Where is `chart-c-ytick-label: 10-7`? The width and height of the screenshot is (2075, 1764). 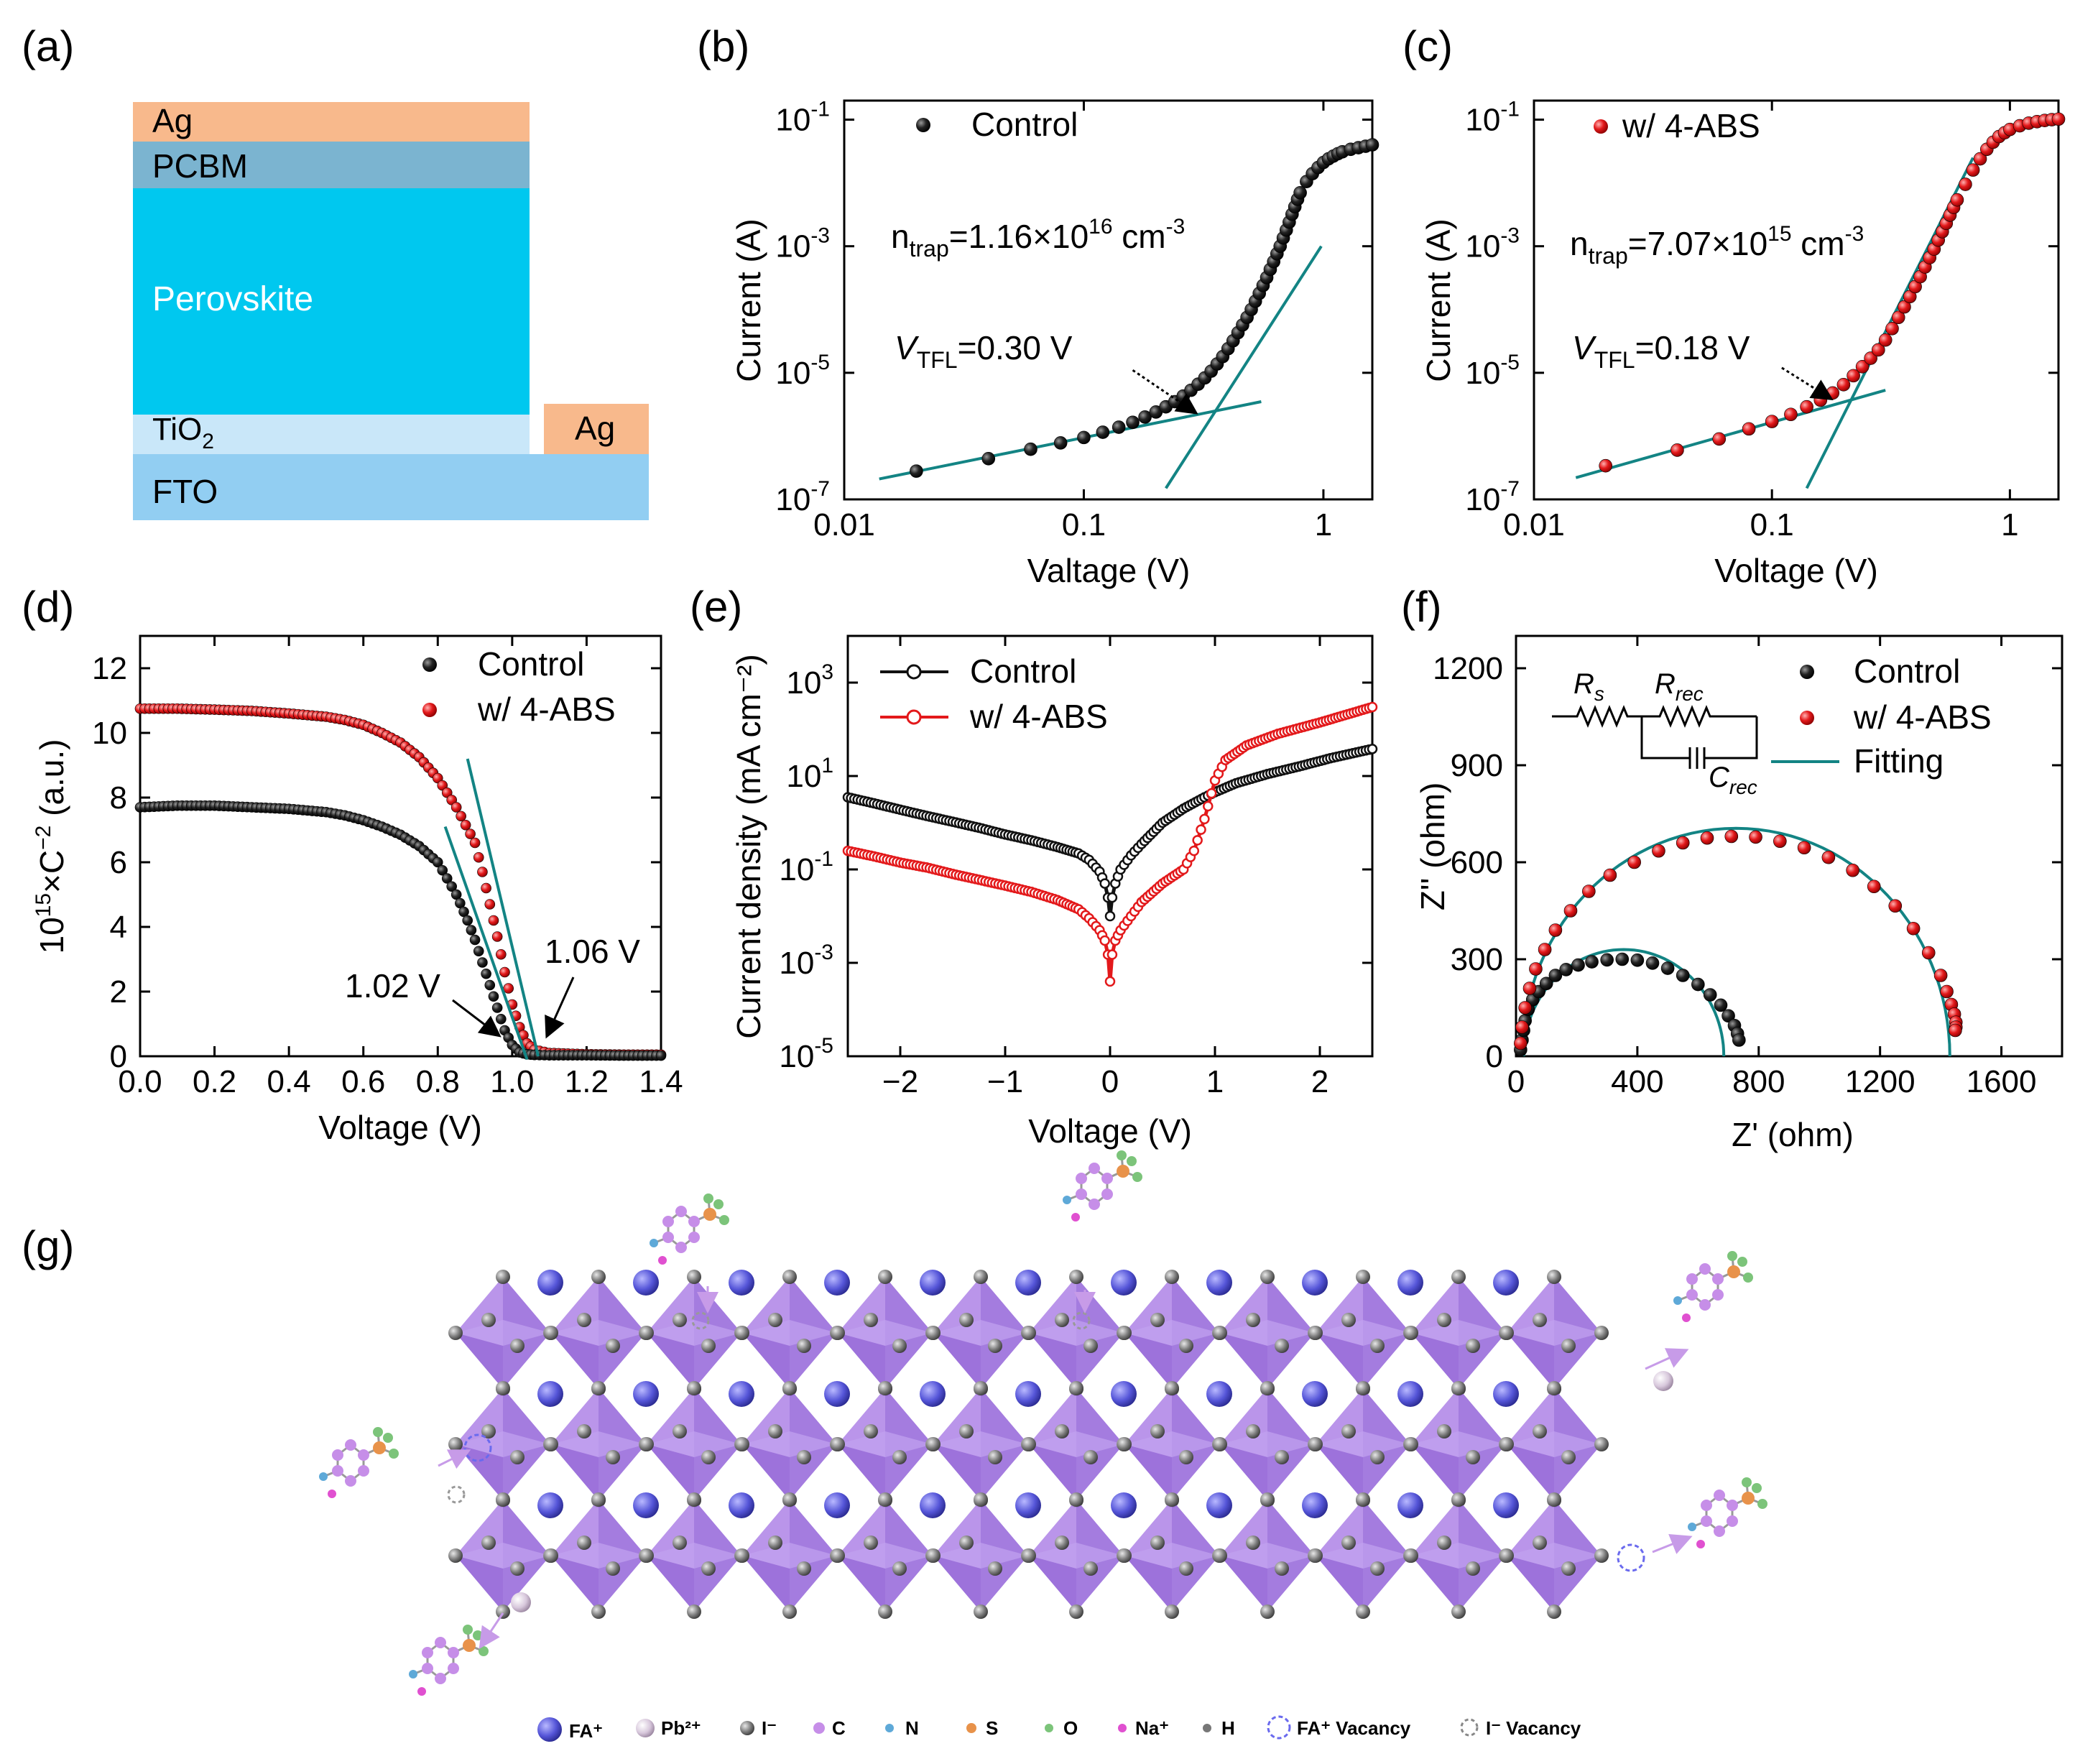
chart-c-ytick-label: 10-7 is located at coordinates (1492, 497).